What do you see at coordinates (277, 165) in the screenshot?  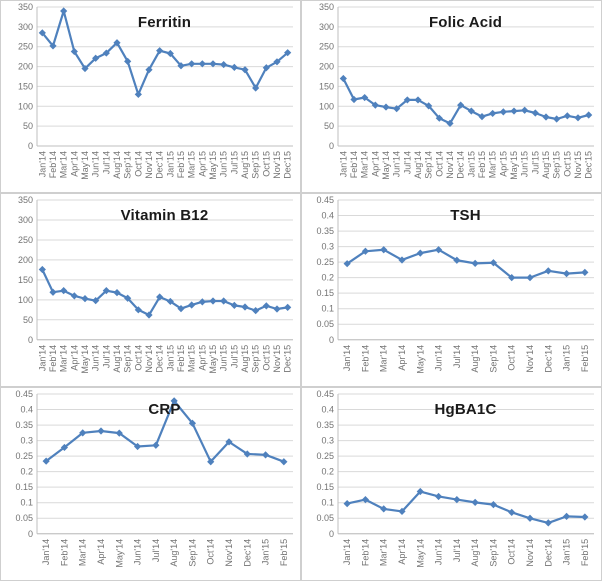 I see `x-tick-label: Nov'15` at bounding box center [277, 165].